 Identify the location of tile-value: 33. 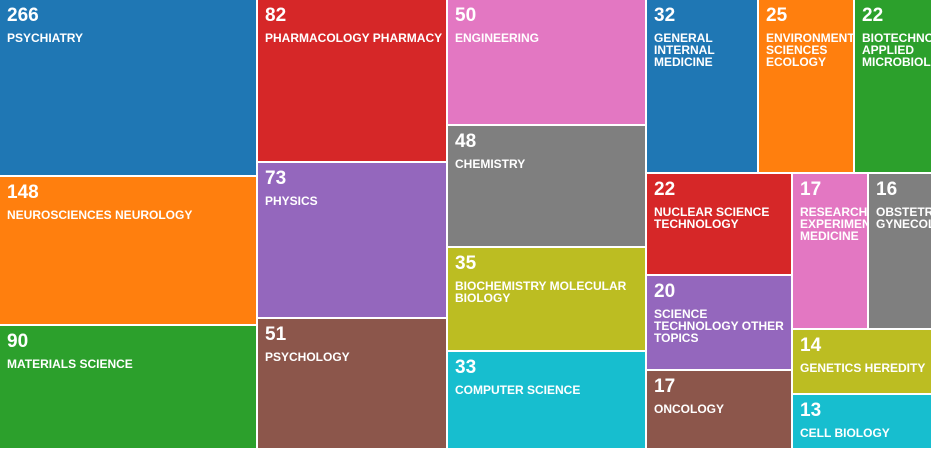
(466, 367).